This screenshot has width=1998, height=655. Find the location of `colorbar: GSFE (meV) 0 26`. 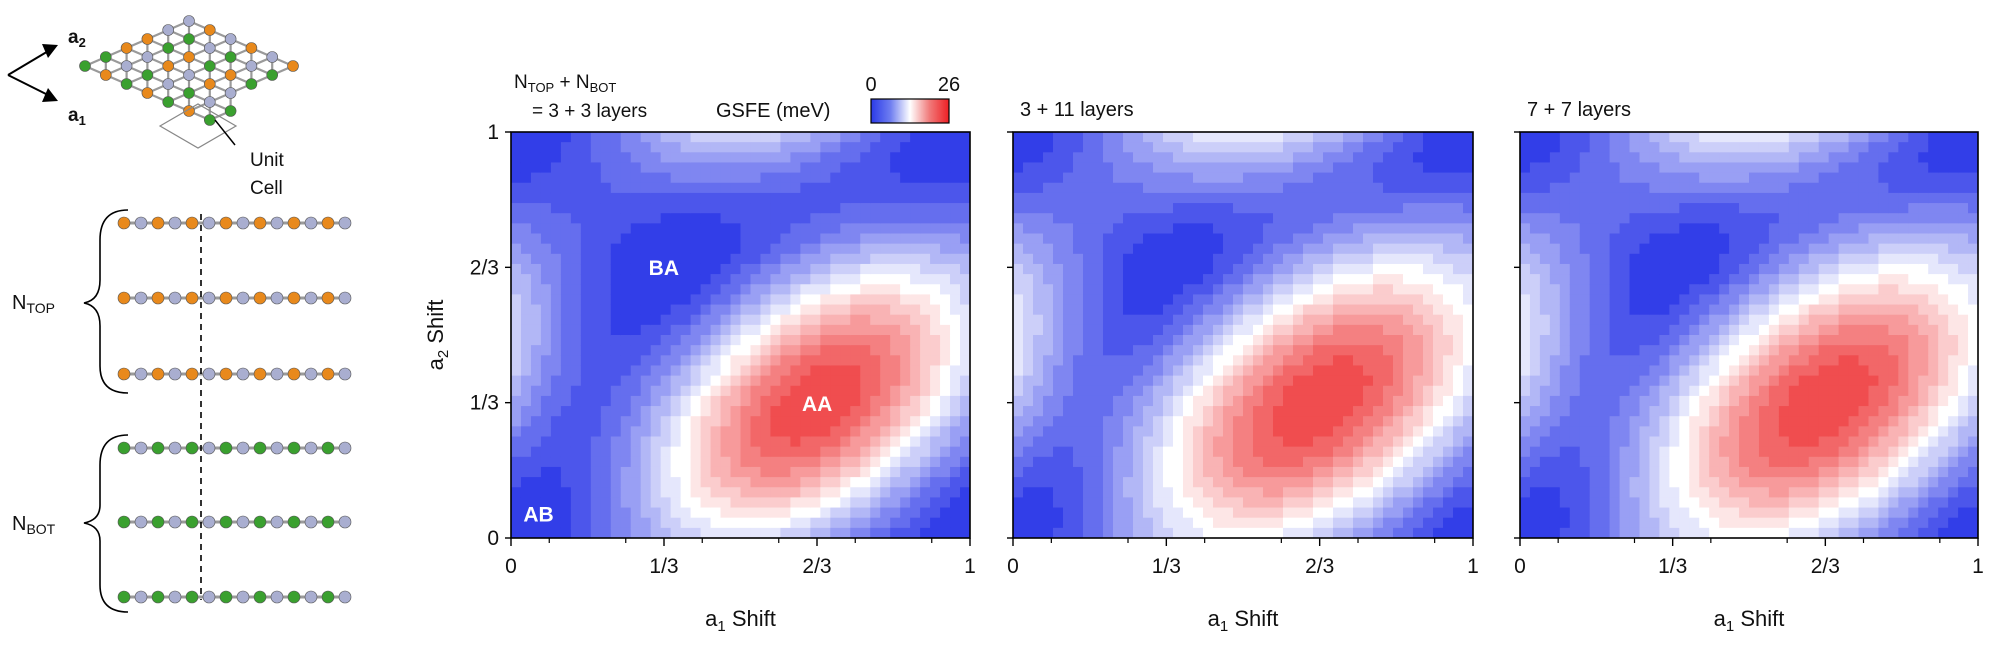

colorbar: GSFE (meV) 0 26 is located at coordinates (838, 99).